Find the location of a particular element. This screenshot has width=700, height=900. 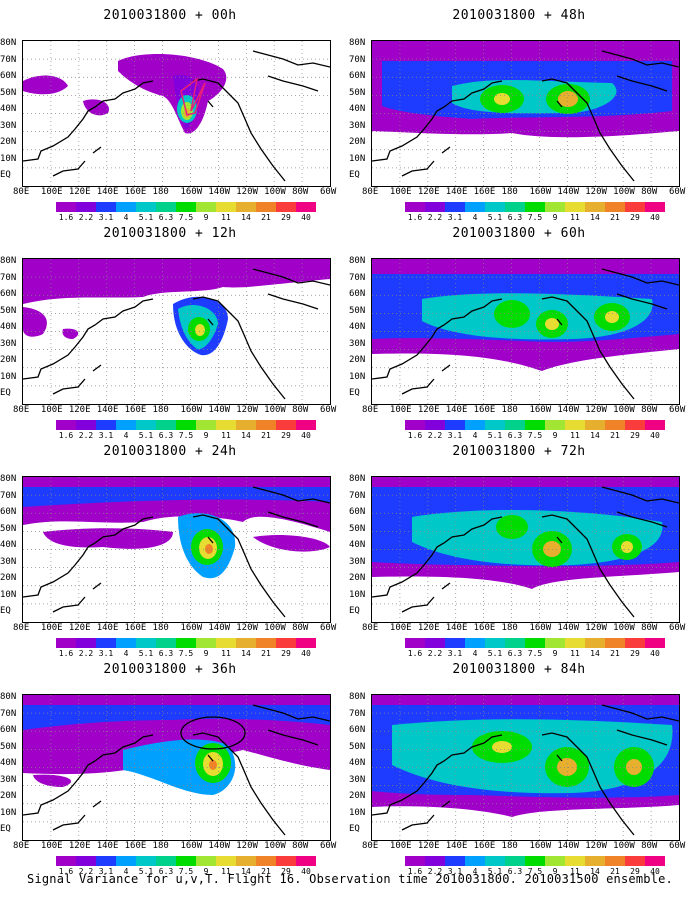

longitude-label: 120E is located at coordinates (428, 628).